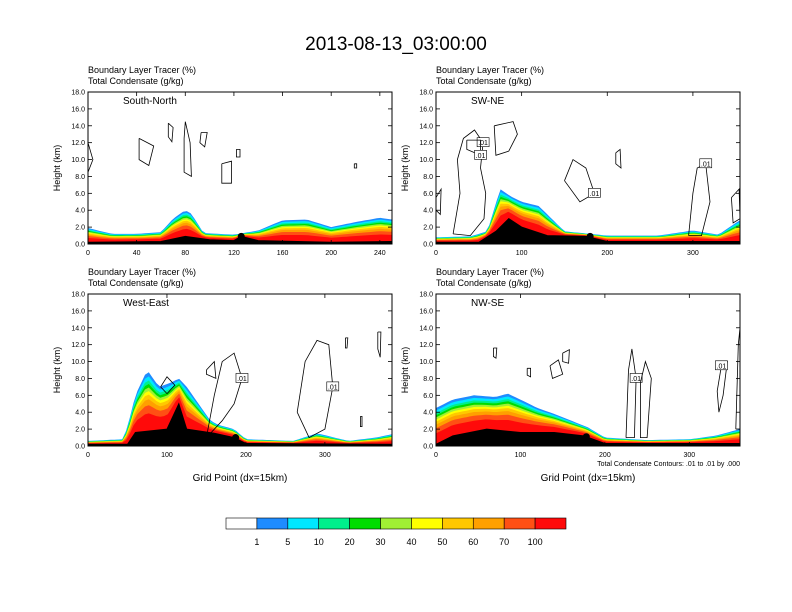  Describe the element at coordinates (283, 253) in the screenshot. I see `x-tick-label: 160` at that location.